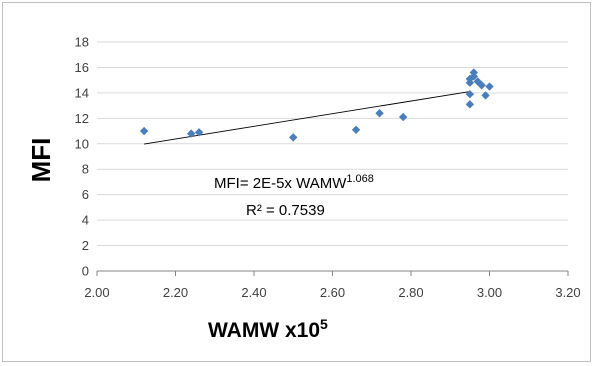  Describe the element at coordinates (175, 292) in the screenshot. I see `x-tick-label: 2.20` at that location.